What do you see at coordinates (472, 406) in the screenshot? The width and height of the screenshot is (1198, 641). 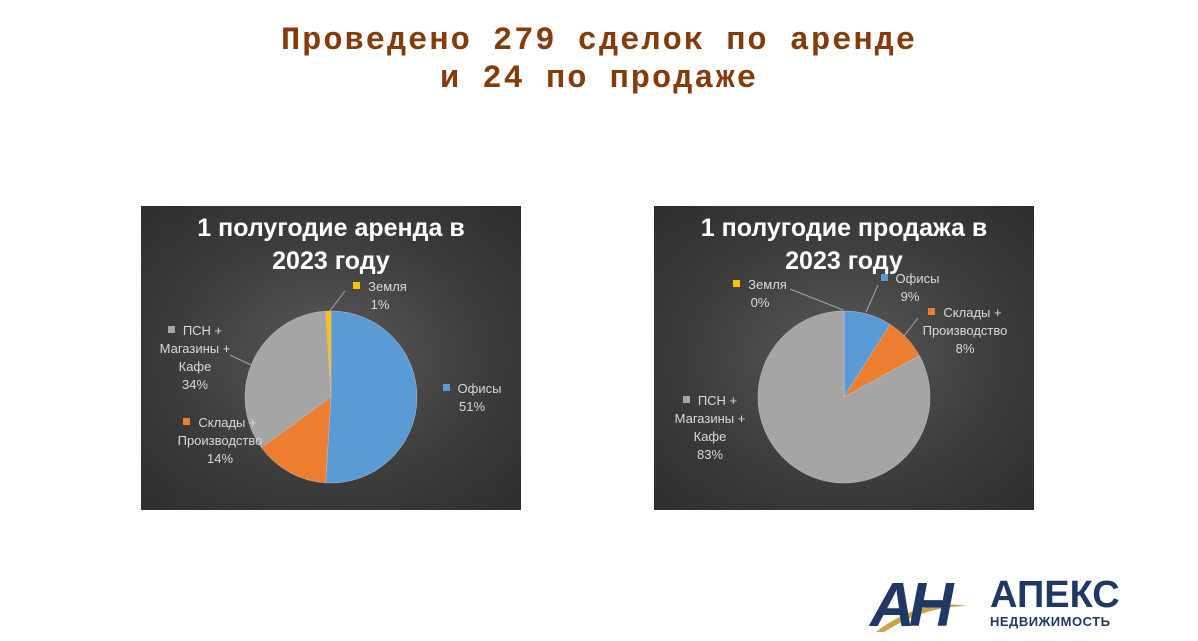 I see `value-label: 51%` at bounding box center [472, 406].